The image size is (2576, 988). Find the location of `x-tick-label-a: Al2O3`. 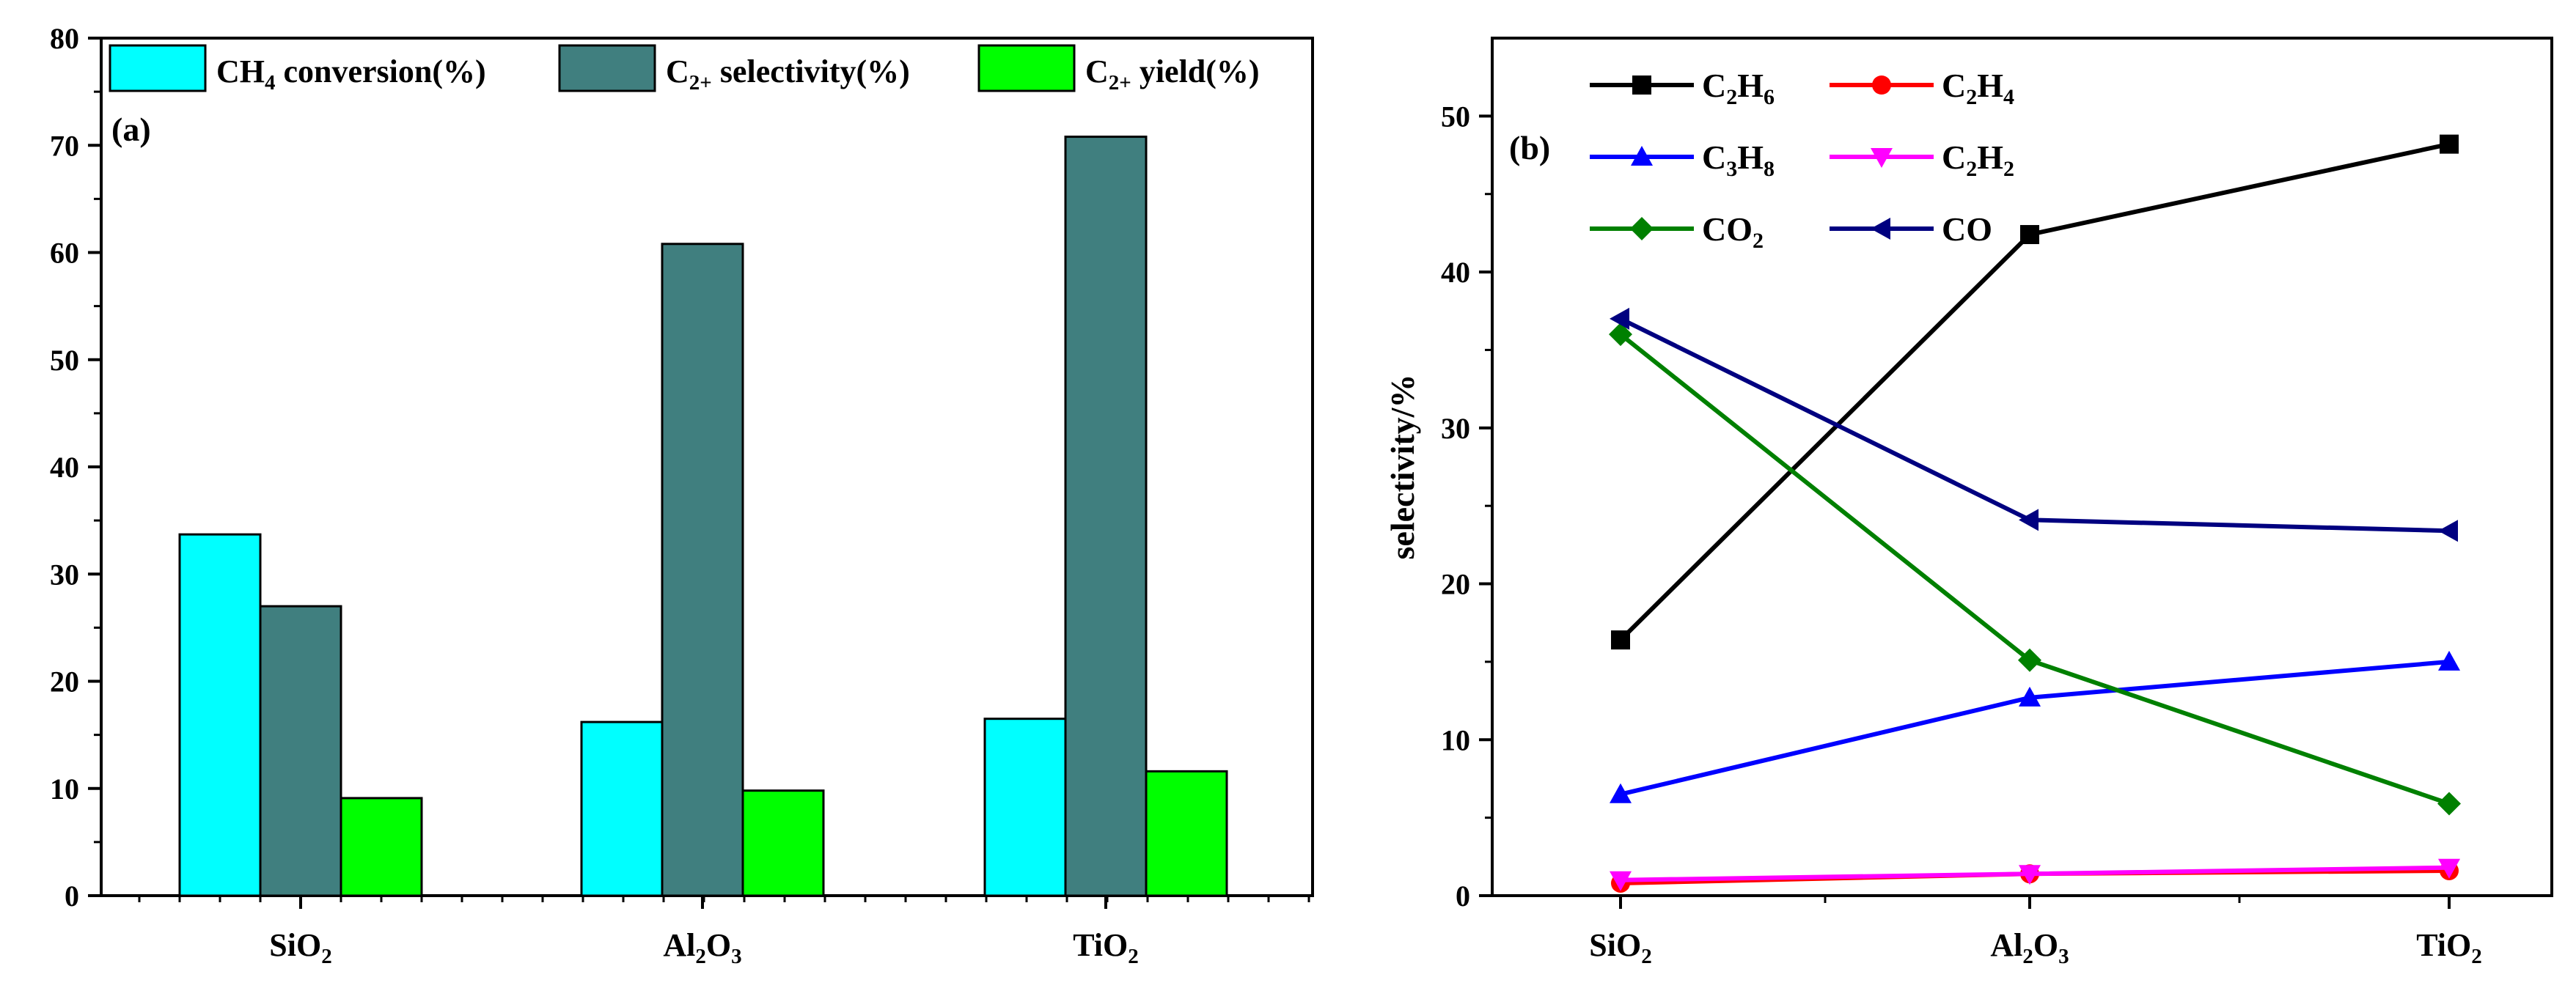

x-tick-label-a: Al2O3 is located at coordinates (702, 948).